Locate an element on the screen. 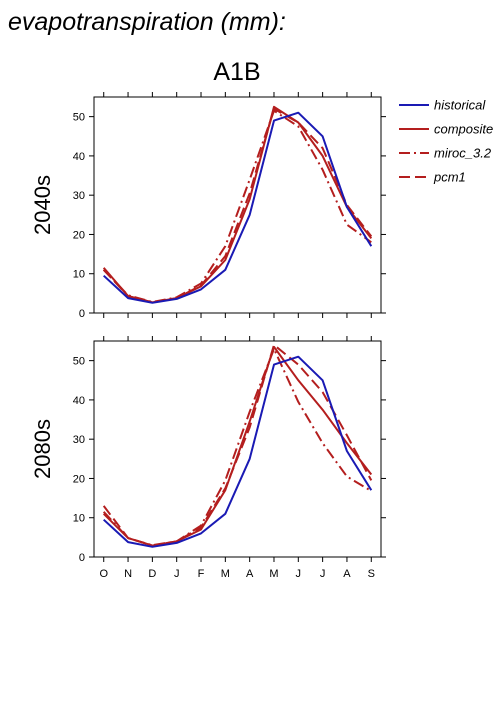 This screenshot has width=501, height=709. row-label-2080s: 2080s is located at coordinates (42, 449).